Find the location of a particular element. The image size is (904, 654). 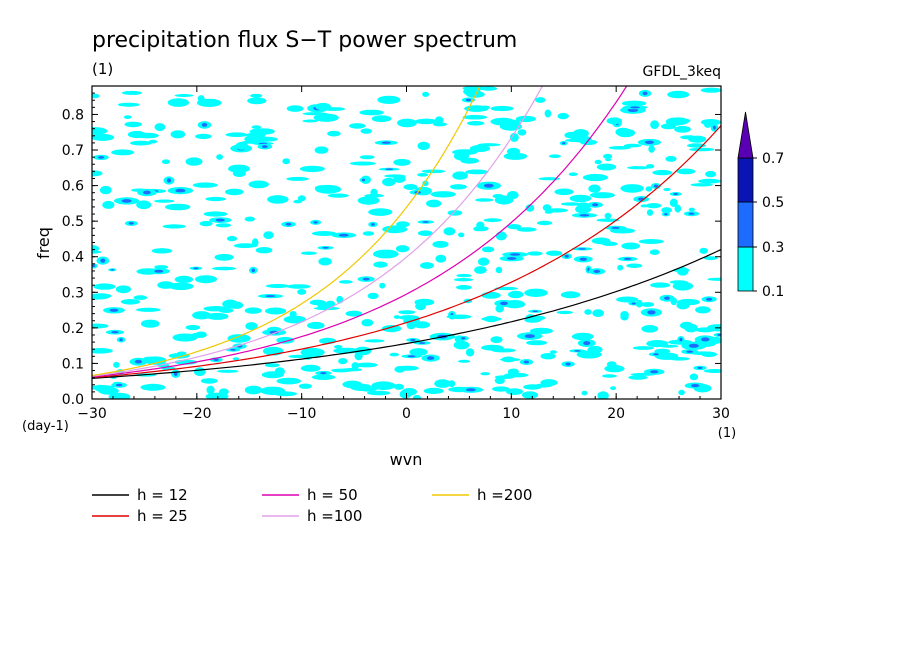

legend-label: h = 12 is located at coordinates (162, 495).